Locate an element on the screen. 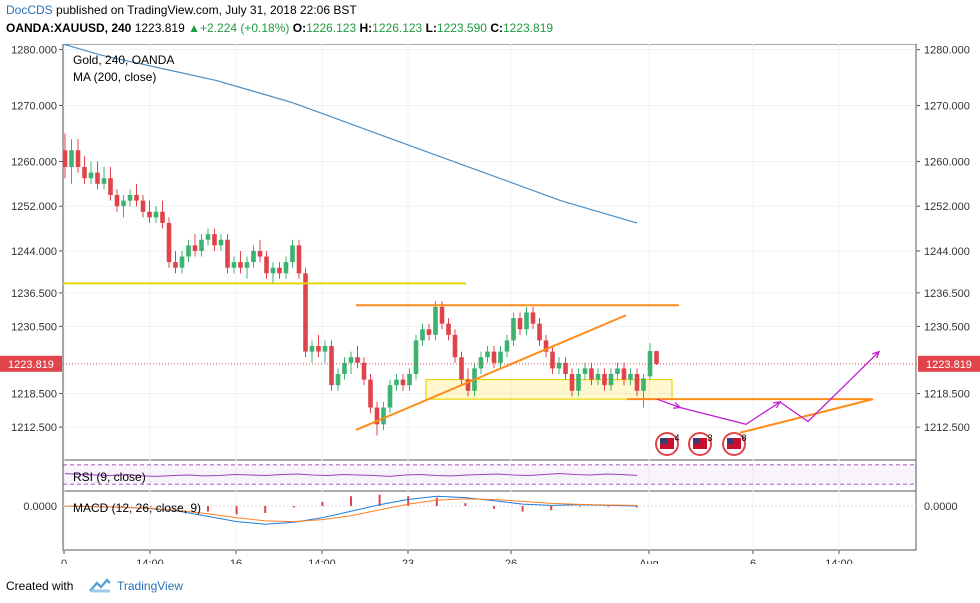 The height and width of the screenshot is (603, 980). event-count: 4 is located at coordinates (676, 438).